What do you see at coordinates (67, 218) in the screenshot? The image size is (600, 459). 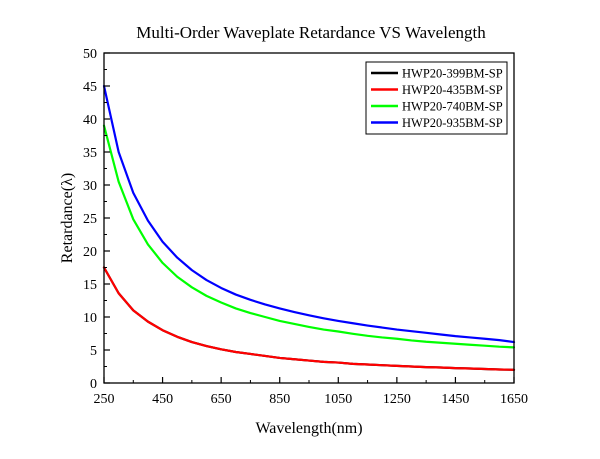 I see `y-axis-label: Retardance(λ)` at bounding box center [67, 218].